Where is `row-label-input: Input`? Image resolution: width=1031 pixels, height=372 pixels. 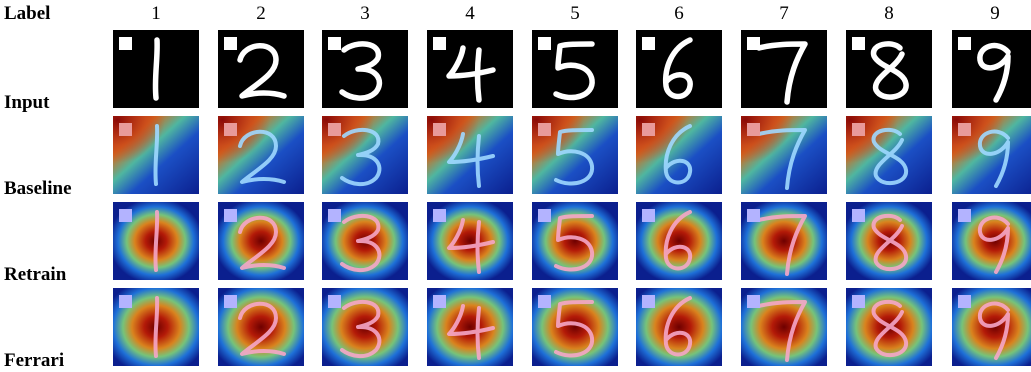
row-label-input: Input is located at coordinates (27, 102).